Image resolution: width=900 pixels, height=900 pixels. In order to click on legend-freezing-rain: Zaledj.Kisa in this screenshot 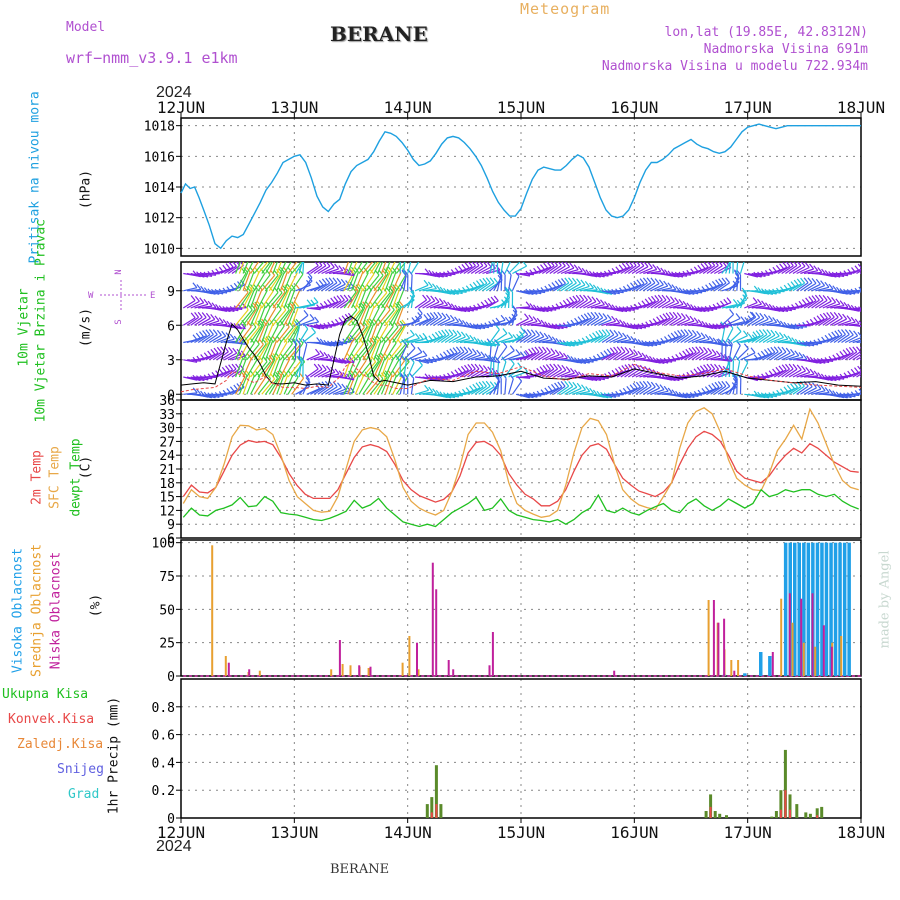, I will do `click(60, 744)`.